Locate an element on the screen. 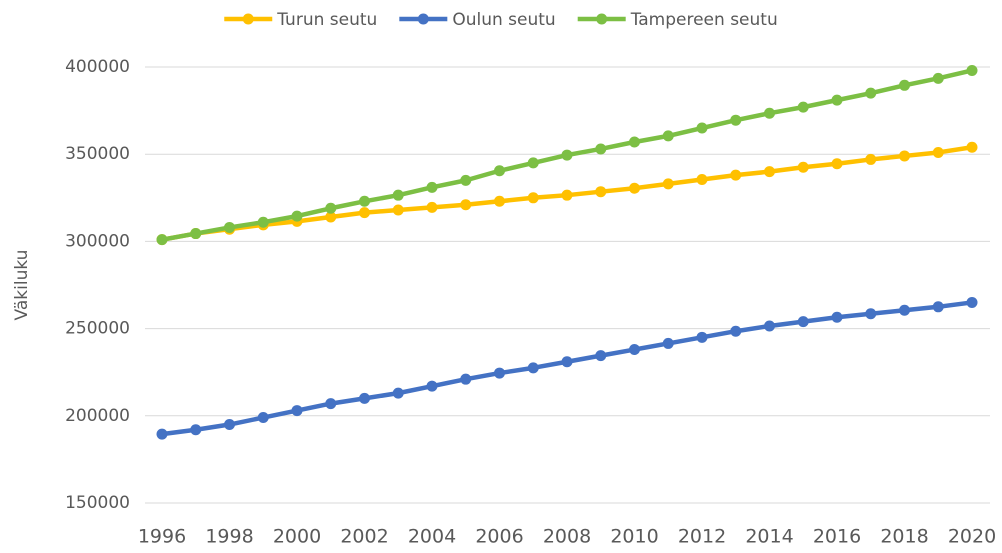 The width and height of the screenshot is (1002, 553). y-axis-label: Väkiluku is located at coordinates (22, 285).